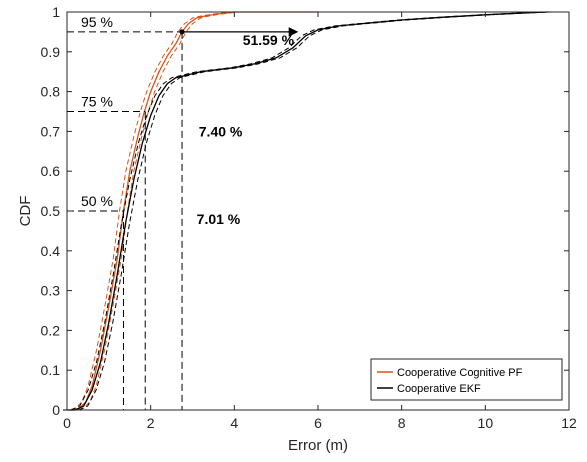 This screenshot has width=587, height=462. I want to click on y-axis-label: CDF, so click(25, 211).